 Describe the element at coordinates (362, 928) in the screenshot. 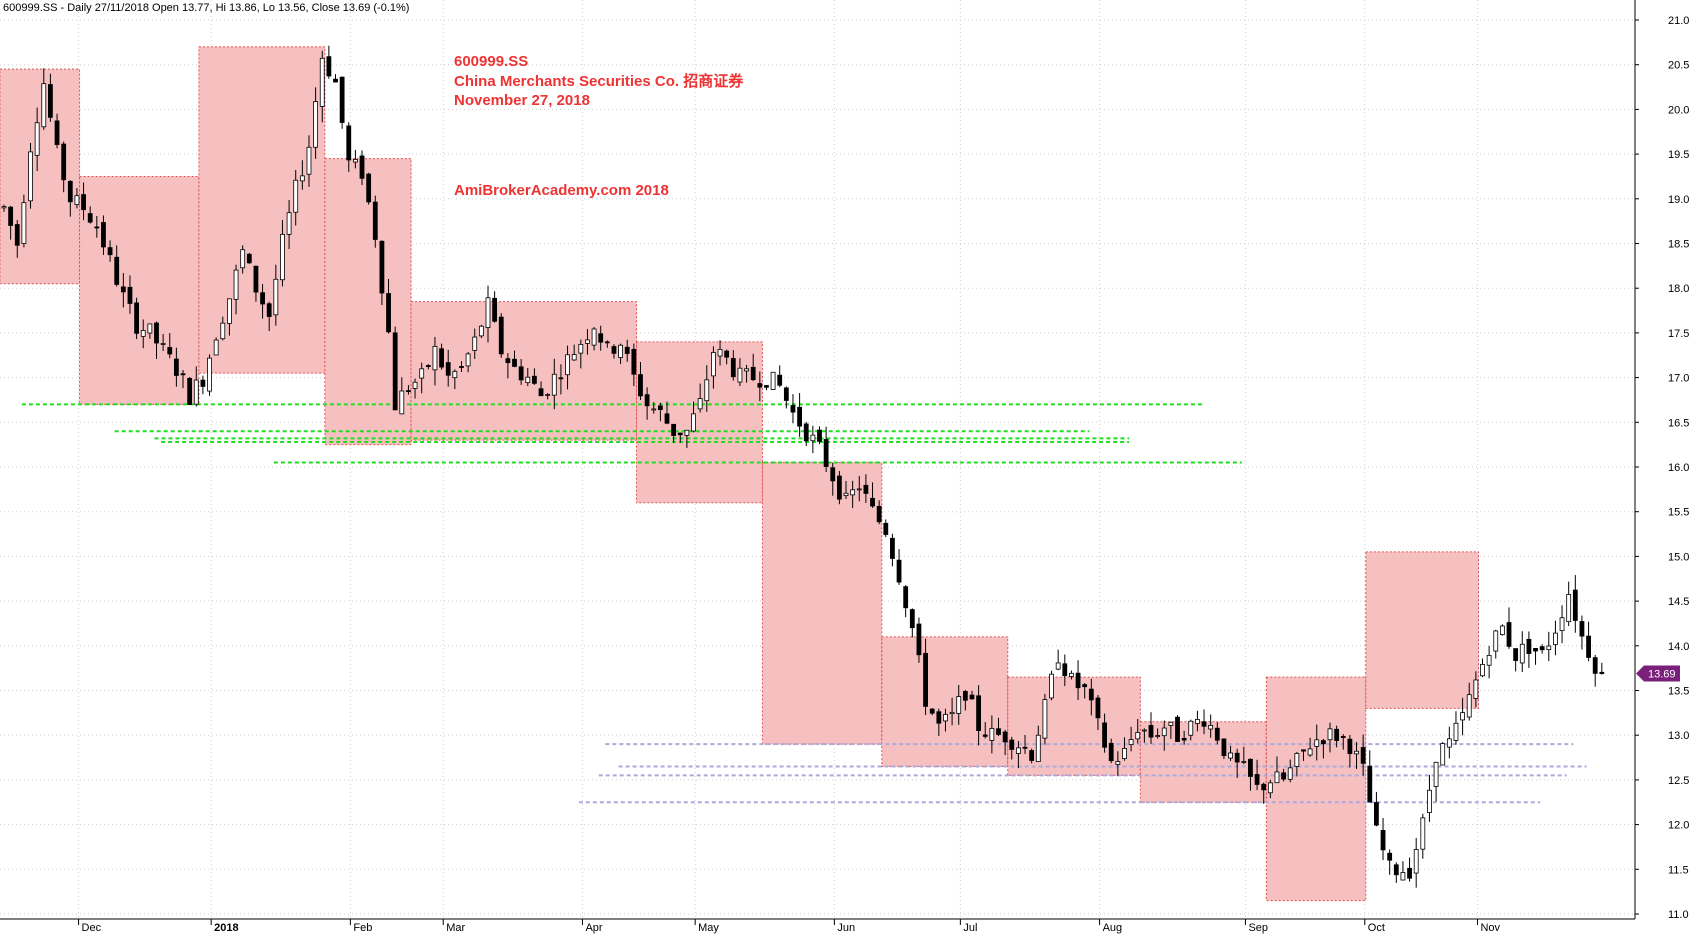

I see `x-tick-label: Feb` at that location.